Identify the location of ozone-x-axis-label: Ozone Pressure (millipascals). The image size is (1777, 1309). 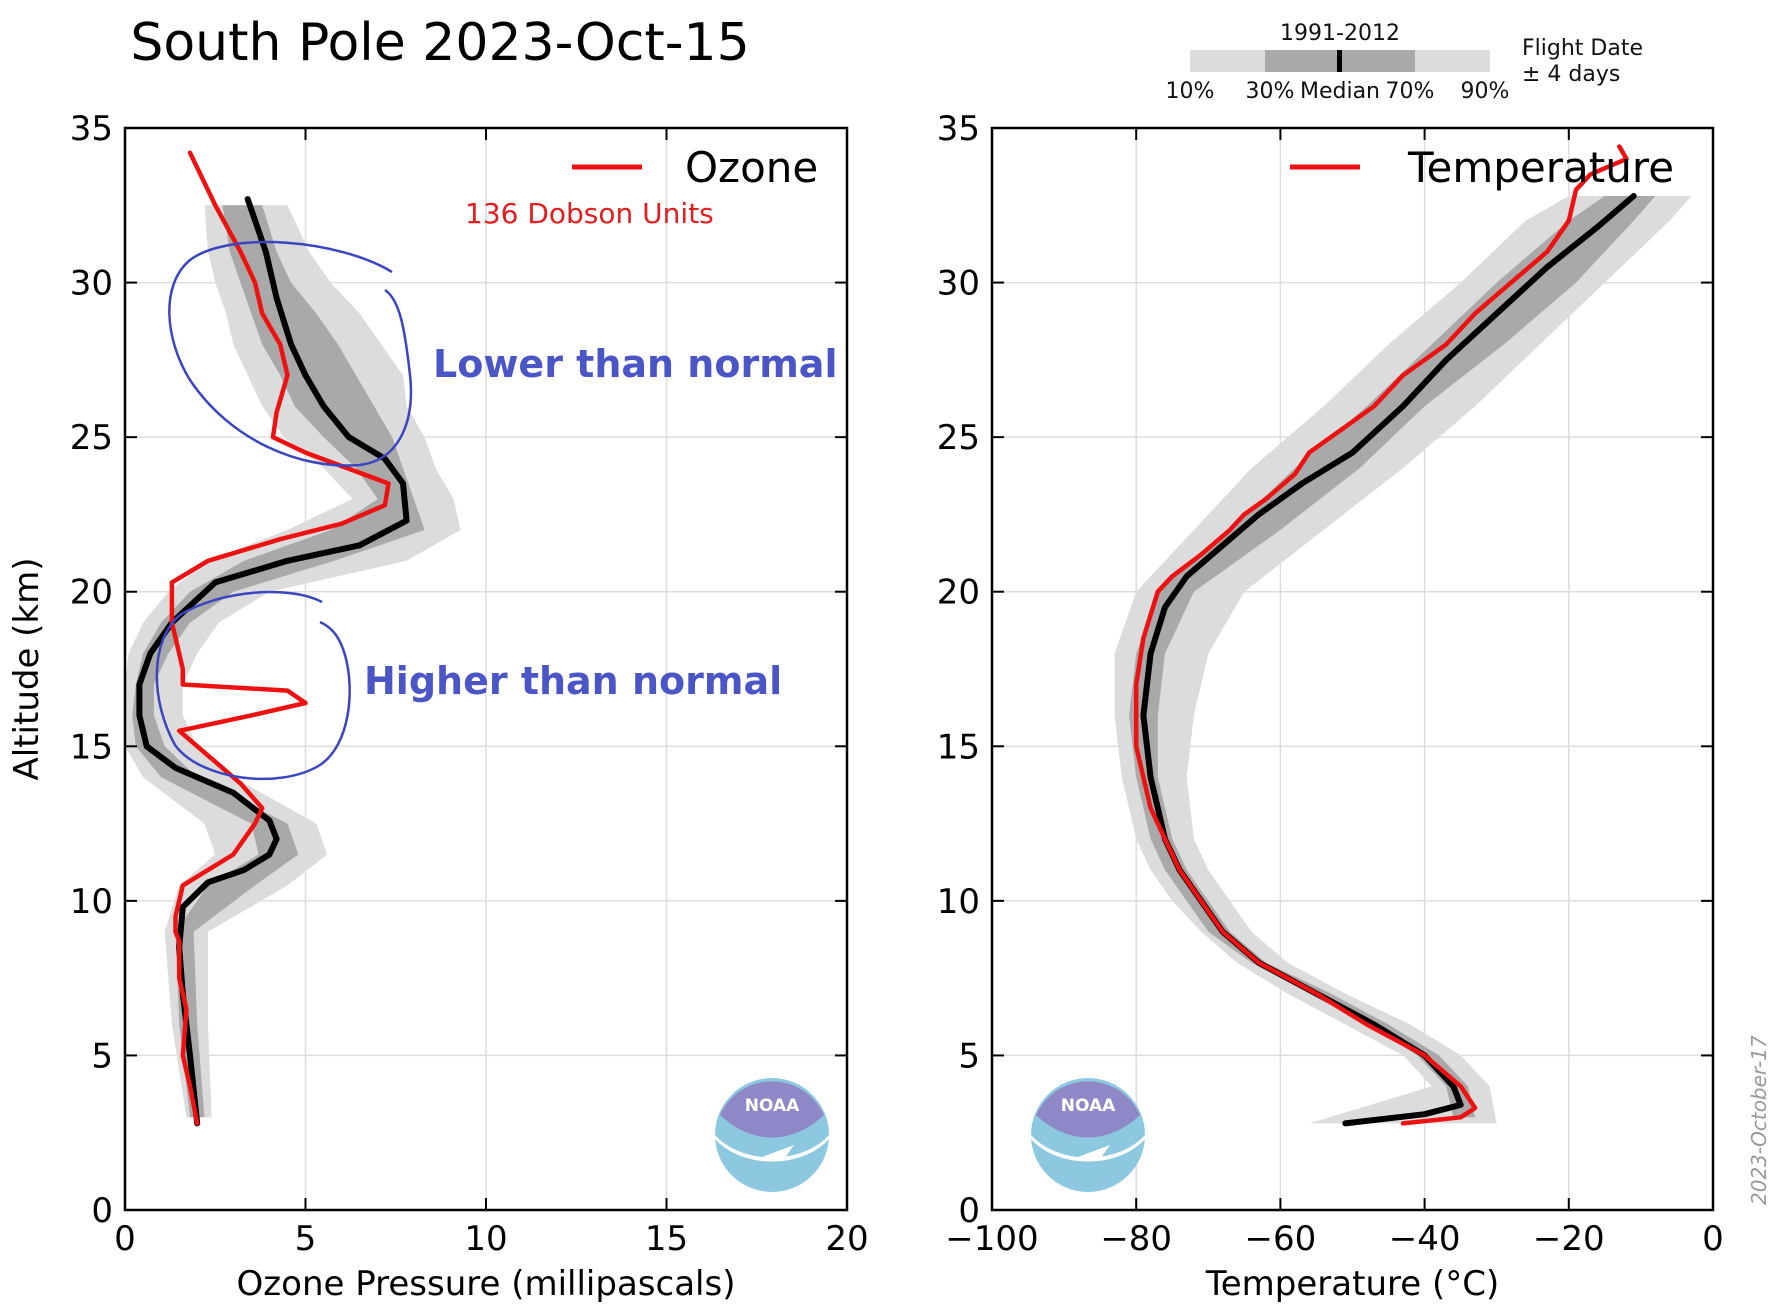
(486, 1284).